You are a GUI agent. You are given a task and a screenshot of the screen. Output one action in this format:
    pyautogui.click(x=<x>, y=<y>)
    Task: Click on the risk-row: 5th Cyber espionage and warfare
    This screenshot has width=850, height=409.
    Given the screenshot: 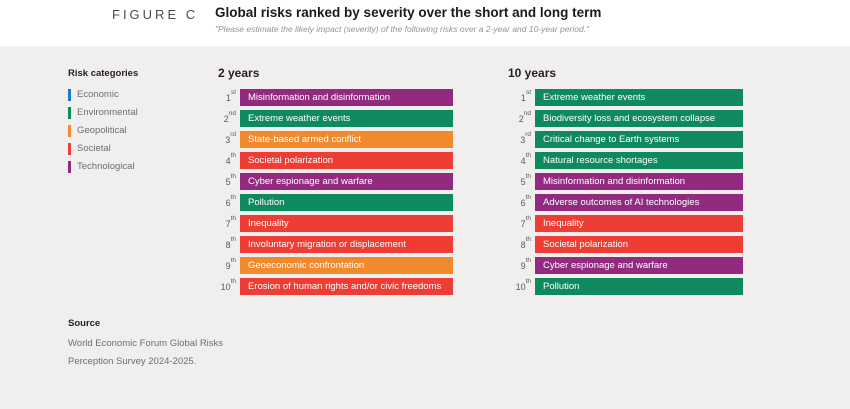 What is the action you would take?
    pyautogui.click(x=335, y=181)
    